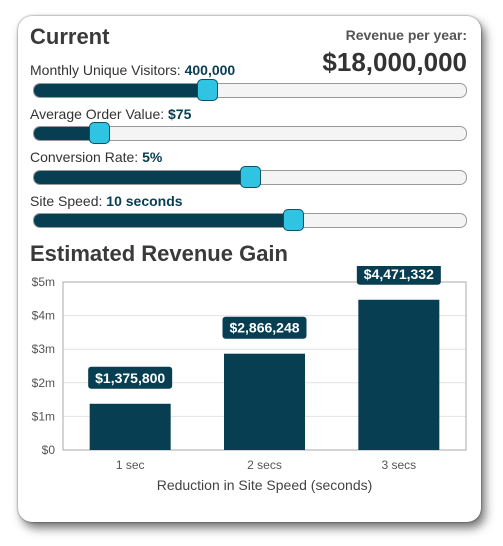  What do you see at coordinates (294, 220) in the screenshot?
I see `site-speed-slider-thumb` at bounding box center [294, 220].